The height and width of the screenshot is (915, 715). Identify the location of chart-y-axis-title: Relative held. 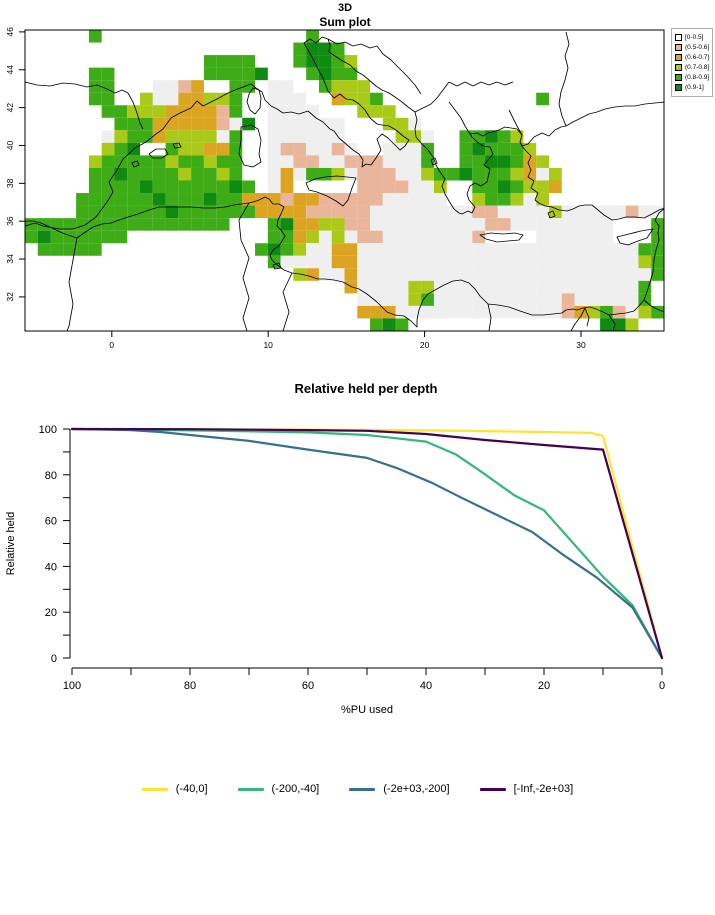
(11, 544).